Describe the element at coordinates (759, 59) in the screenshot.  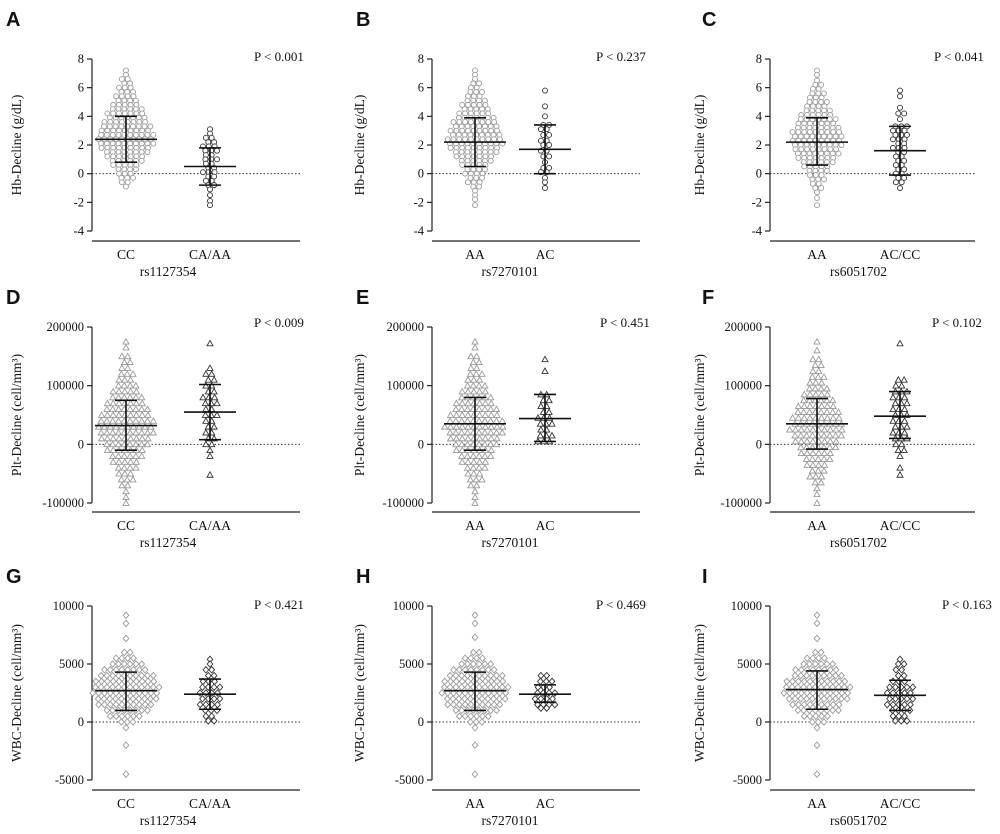
I see `y-tick-label: 8` at that location.